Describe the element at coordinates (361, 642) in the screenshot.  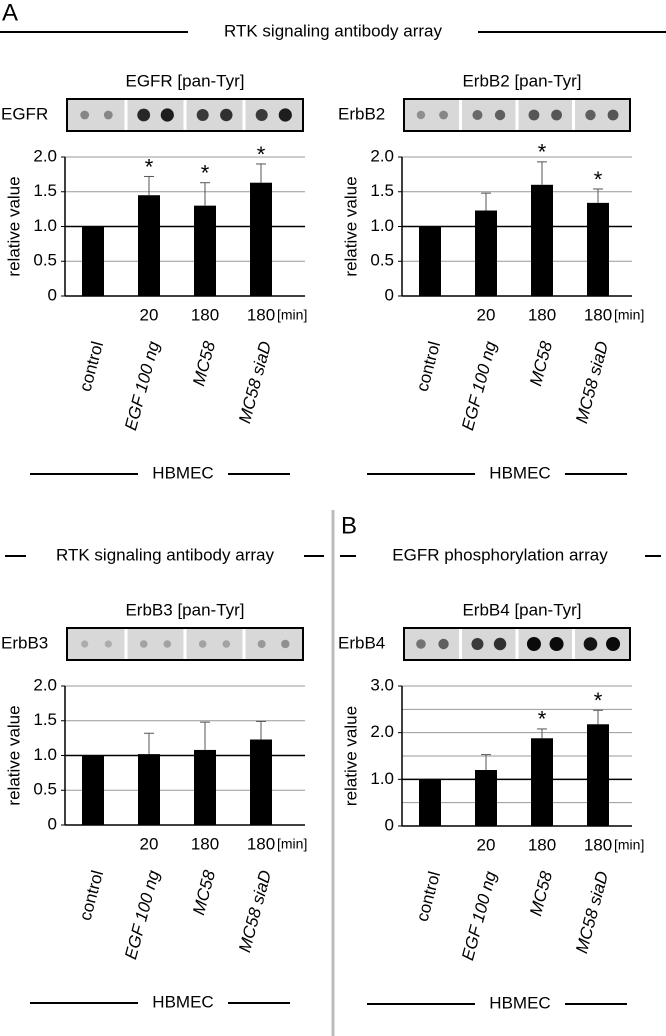
I see `blot-label: ErbB4` at that location.